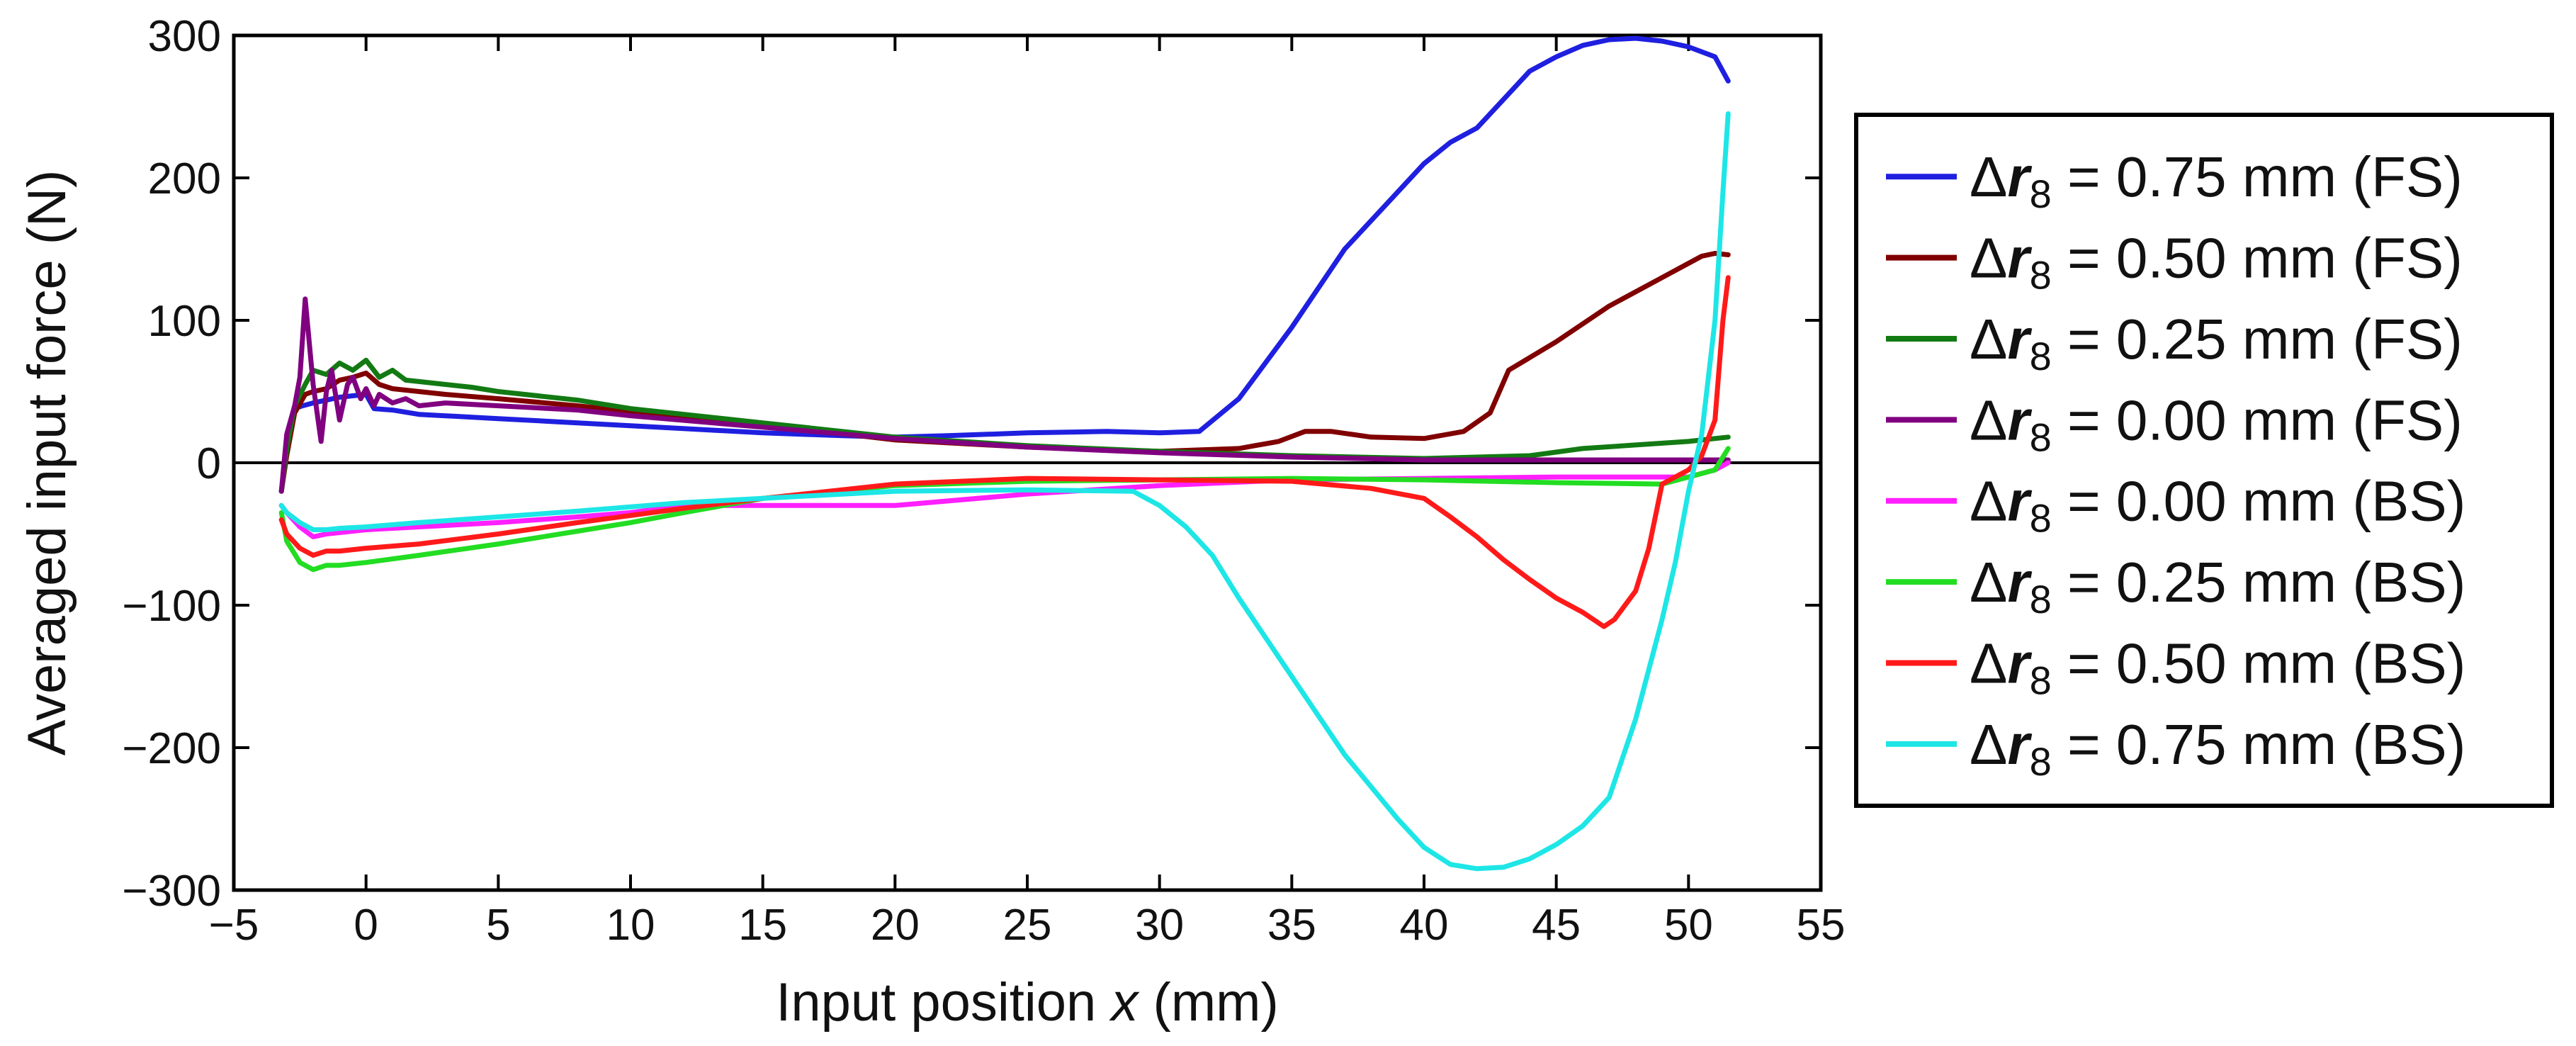 The width and height of the screenshot is (2576, 1046). What do you see at coordinates (762, 925) in the screenshot?
I see `x-tick-label: 15` at bounding box center [762, 925].